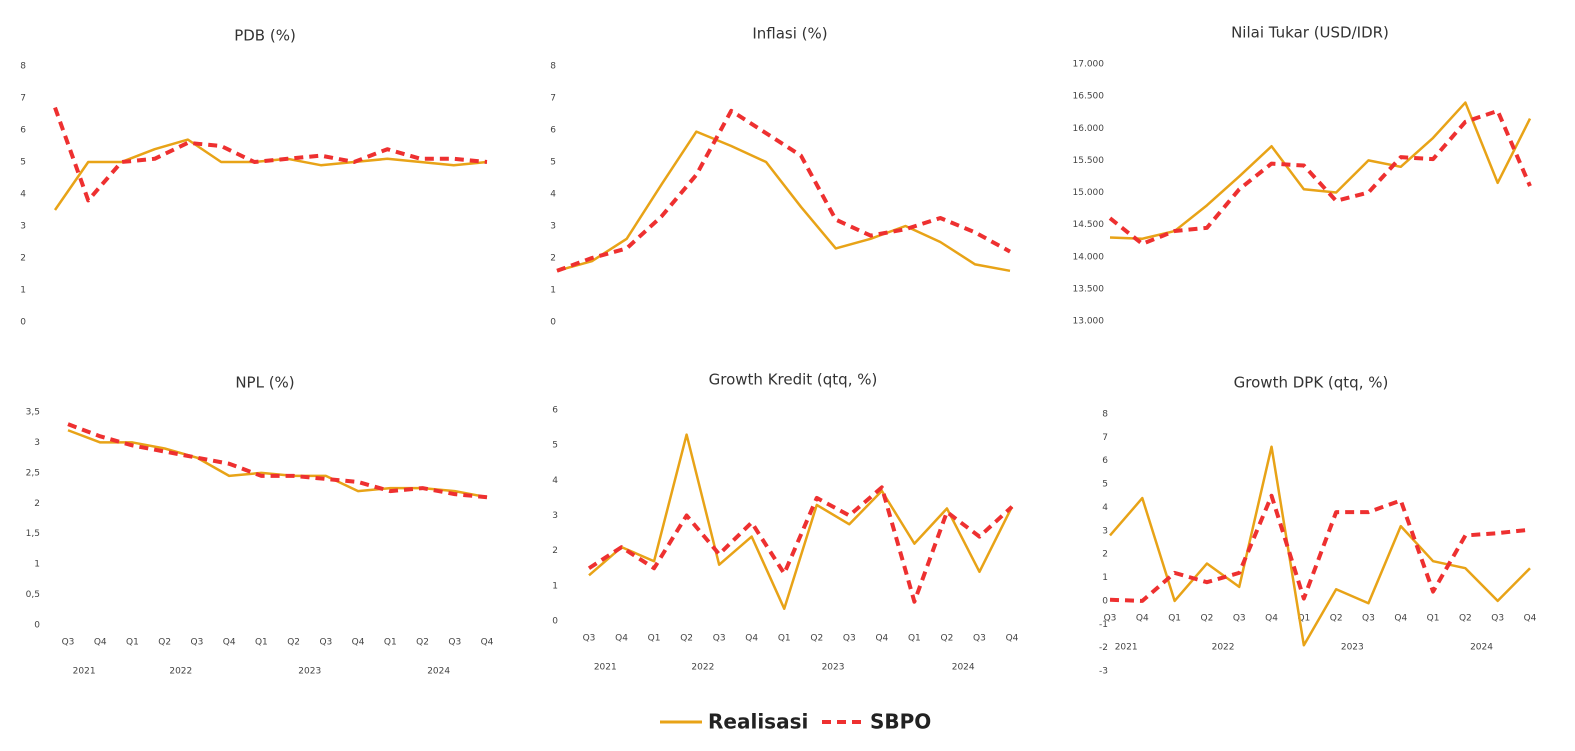 The image size is (1575, 751). What do you see at coordinates (84, 672) in the screenshot?
I see `x-group-label: 2021` at bounding box center [84, 672].